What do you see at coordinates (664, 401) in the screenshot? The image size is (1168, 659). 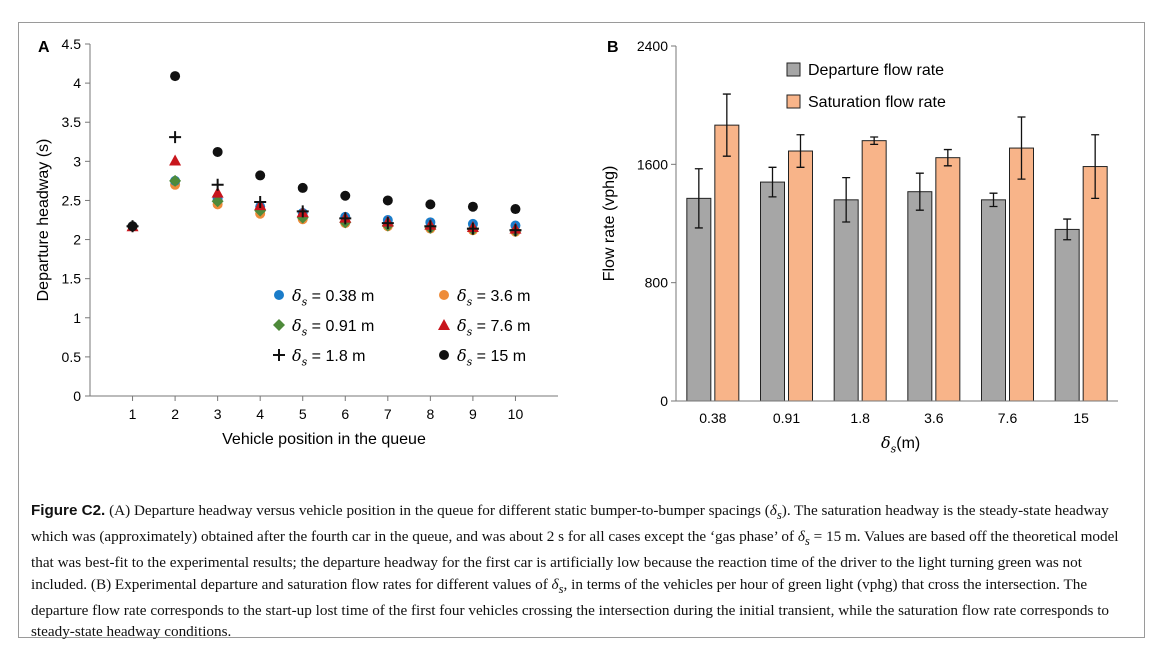 I see `y-tick-label-b: 0` at bounding box center [664, 401].